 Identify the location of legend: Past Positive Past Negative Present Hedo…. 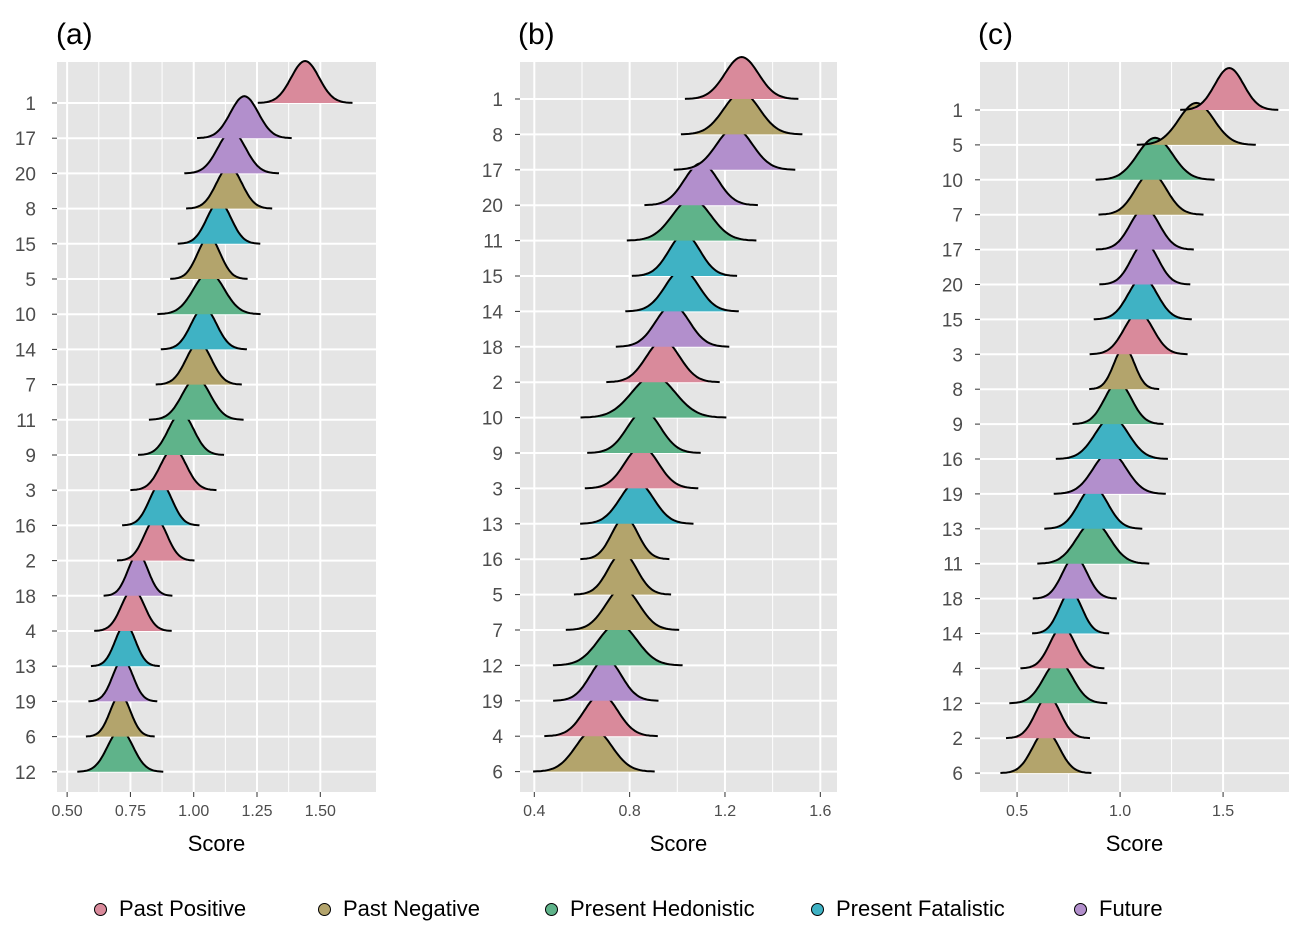
(644, 911).